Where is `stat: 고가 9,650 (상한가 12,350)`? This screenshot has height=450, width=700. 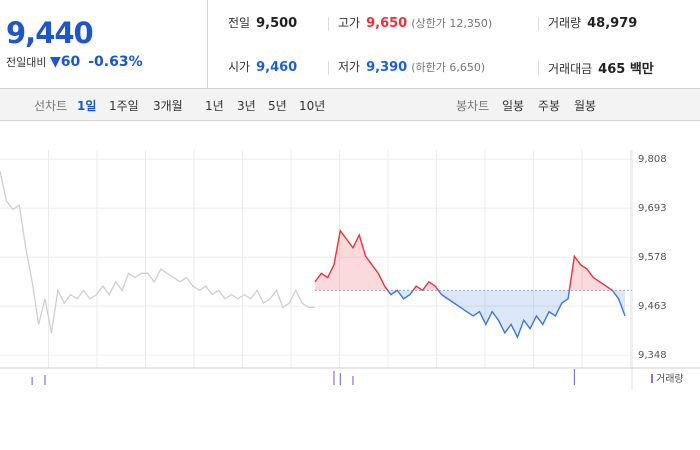 stat: 고가 9,650 (상한가 12,350) is located at coordinates (415, 22).